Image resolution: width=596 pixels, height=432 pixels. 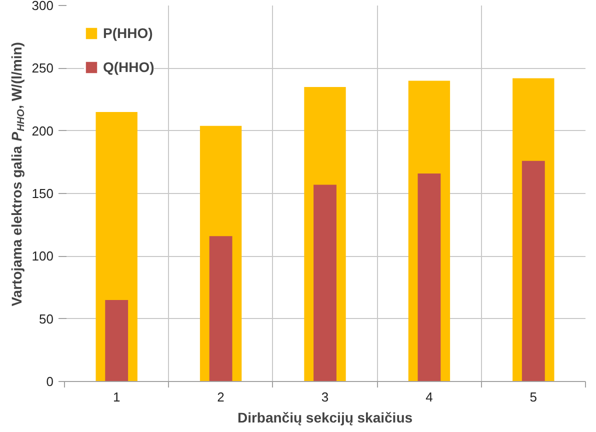 What do you see at coordinates (17, 174) in the screenshot?
I see `y-axis-title: Vartojama elektros galia PHHO, W/(l/min)` at bounding box center [17, 174].